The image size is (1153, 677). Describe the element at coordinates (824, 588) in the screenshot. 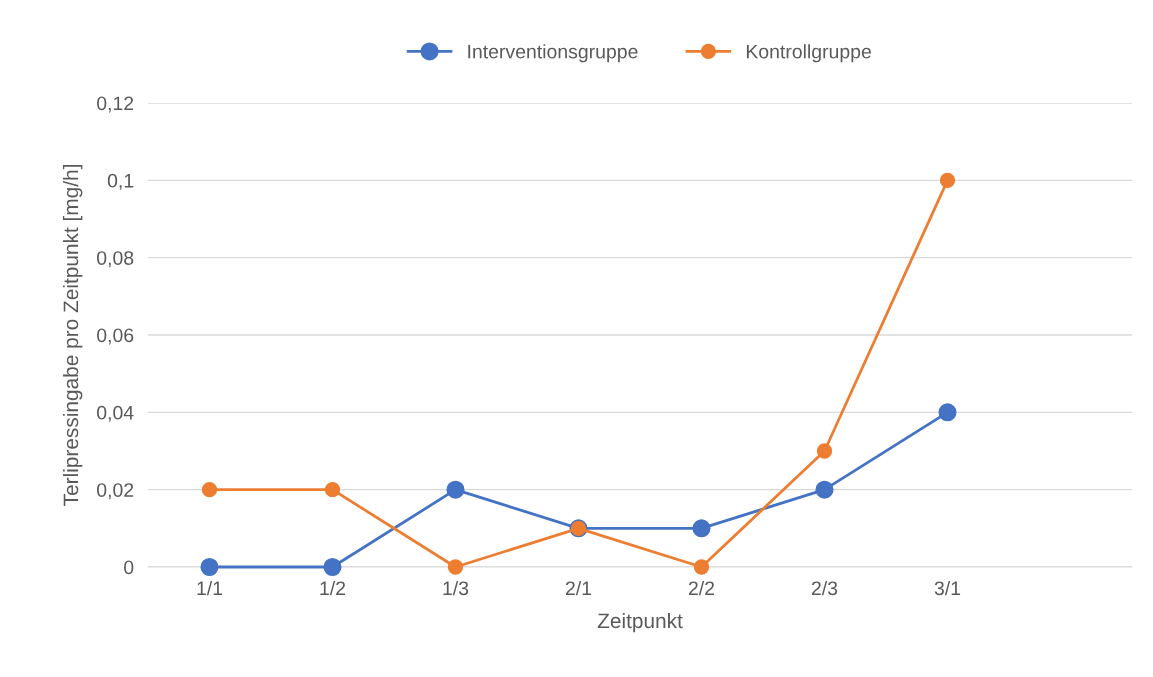

I see `x-tick-label: 2/3` at that location.